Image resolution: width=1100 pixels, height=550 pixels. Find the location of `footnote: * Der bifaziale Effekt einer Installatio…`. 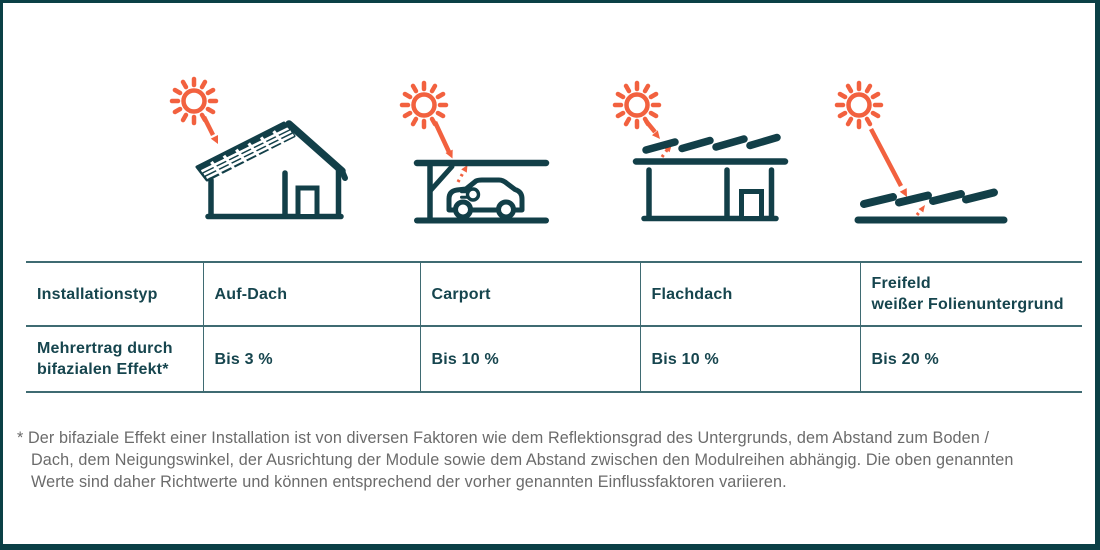

footnote: * Der bifaziale Effekt einer Installatio… is located at coordinates (555, 460).